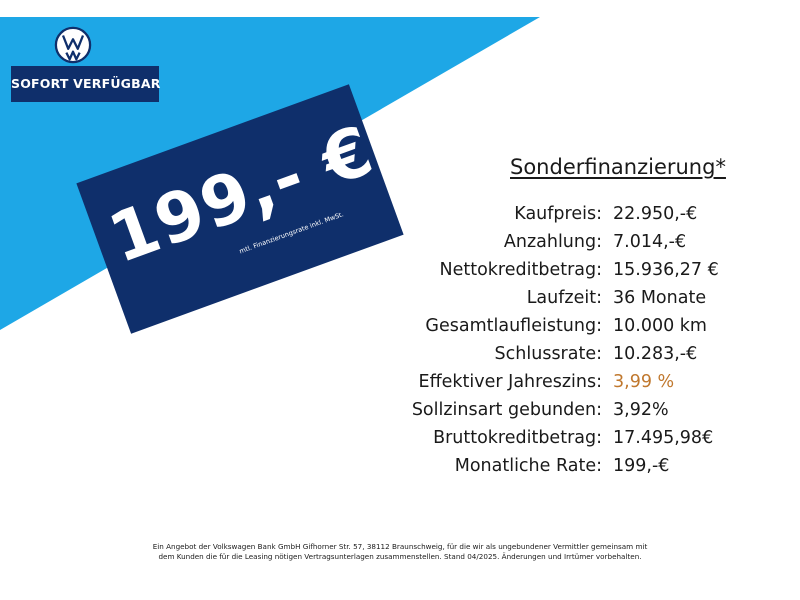 The image size is (800, 600). What do you see at coordinates (650, 242) in the screenshot?
I see `row-value: 7.014,-€` at bounding box center [650, 242].